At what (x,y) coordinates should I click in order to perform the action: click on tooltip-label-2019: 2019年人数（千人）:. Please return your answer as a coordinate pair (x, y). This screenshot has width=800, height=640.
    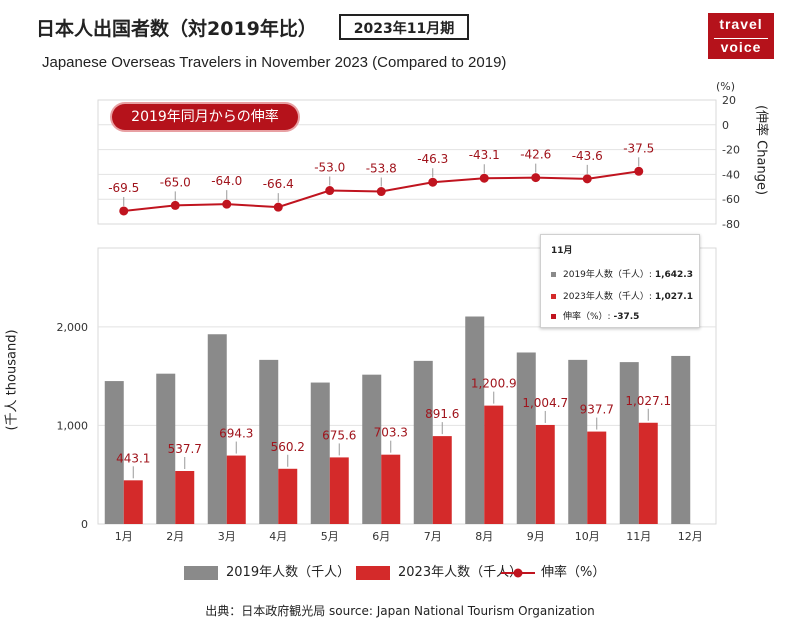
    Looking at the image, I should click on (607, 275).